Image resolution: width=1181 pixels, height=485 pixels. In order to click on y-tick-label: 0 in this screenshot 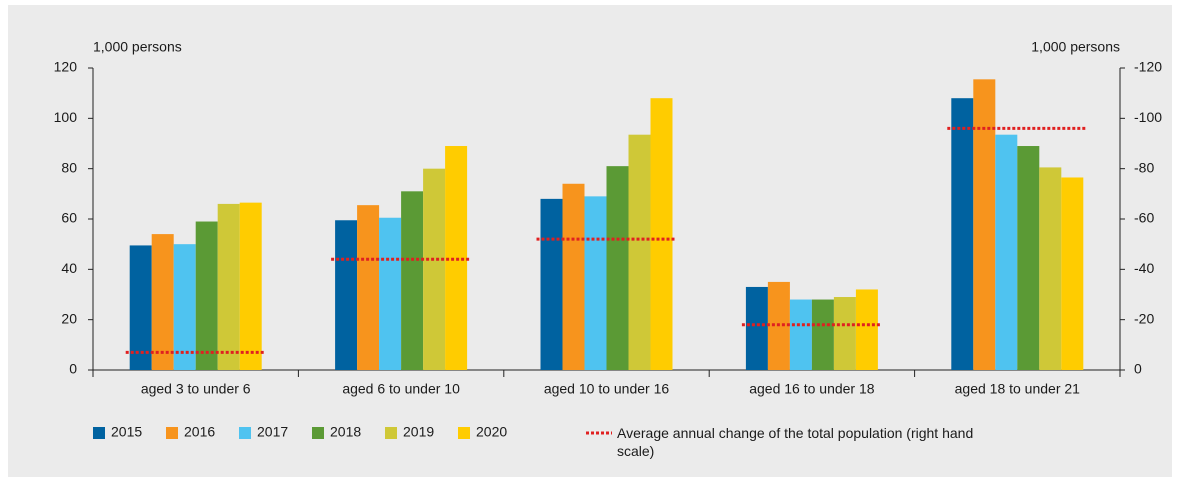, I will do `click(73, 369)`.